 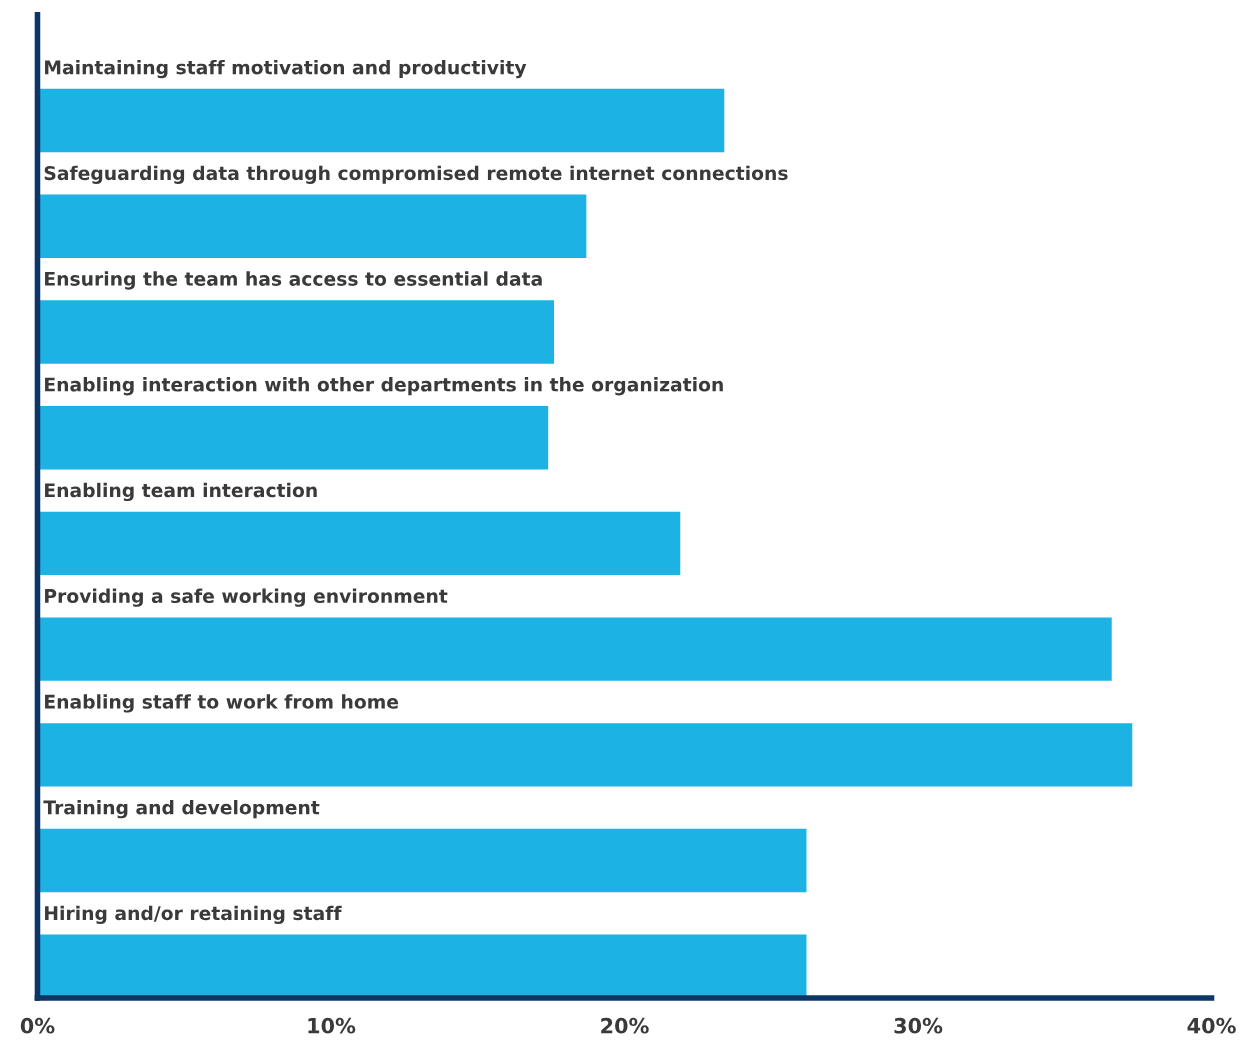 I want to click on y-tick-label: Maintaining staff motivation and productivity, so click(x=286, y=69).